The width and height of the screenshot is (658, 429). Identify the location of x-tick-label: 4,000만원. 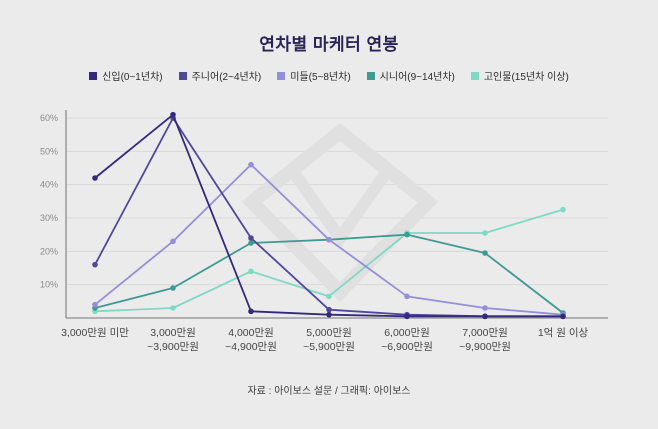
(251, 333).